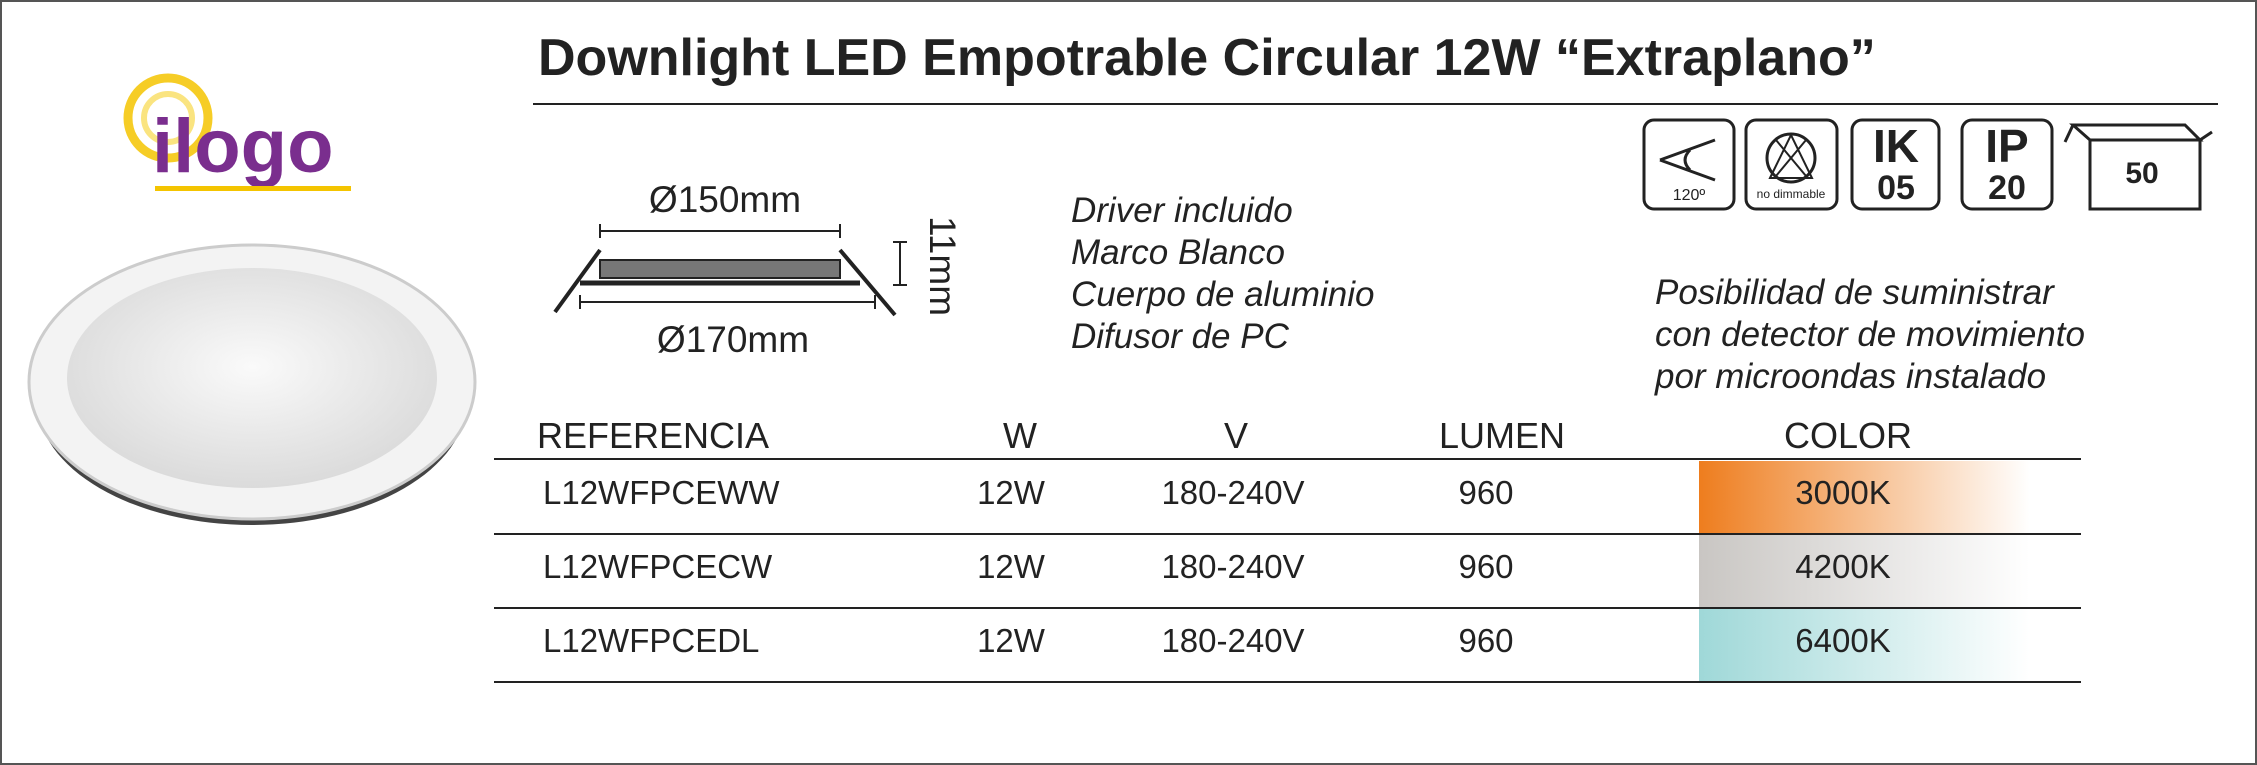  Describe the element at coordinates (2007, 188) in the screenshot. I see `icon-value: 20` at that location.